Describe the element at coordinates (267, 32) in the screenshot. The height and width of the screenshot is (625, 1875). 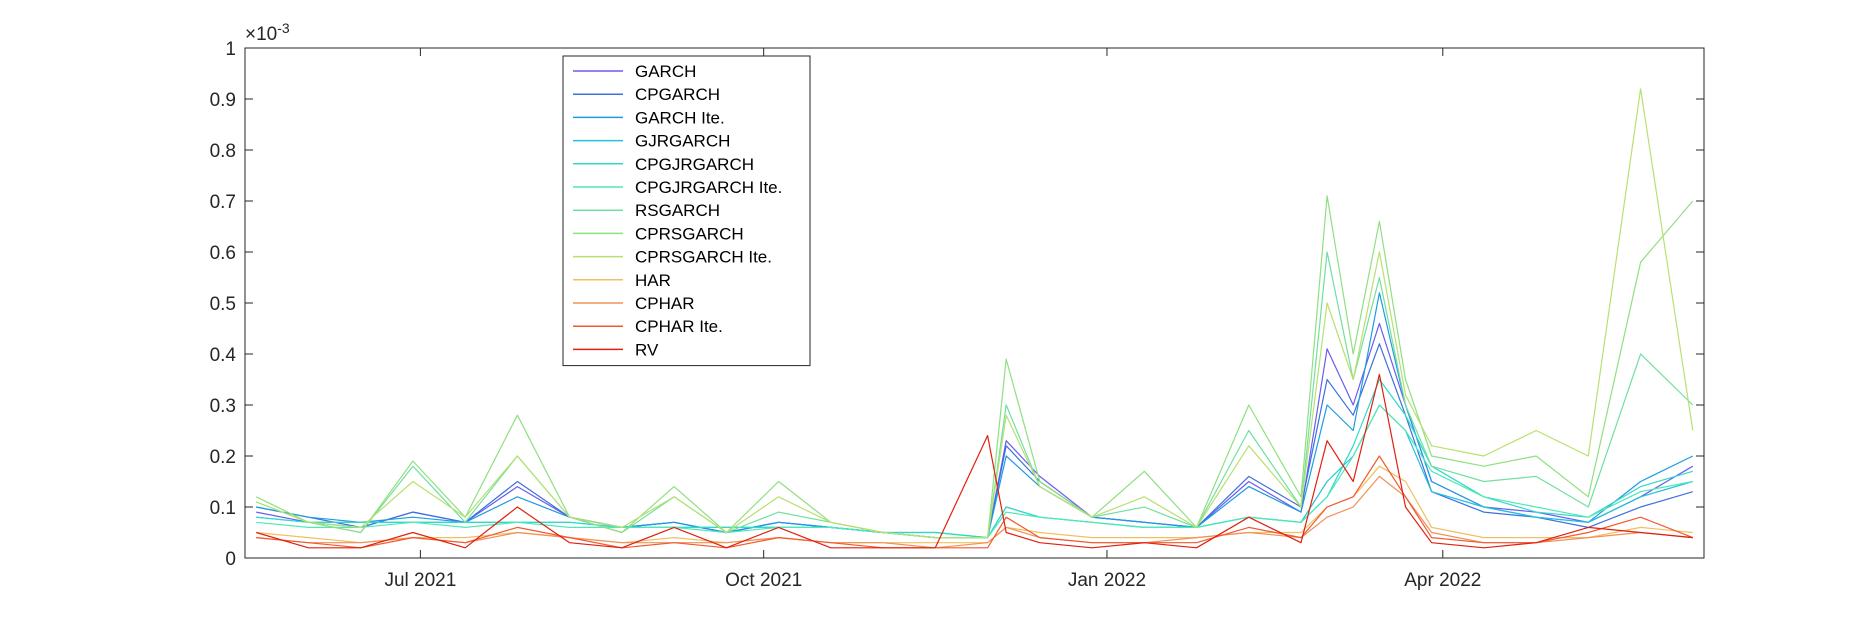
I see `y-axis-exponent-label: ×10⁻³` at that location.